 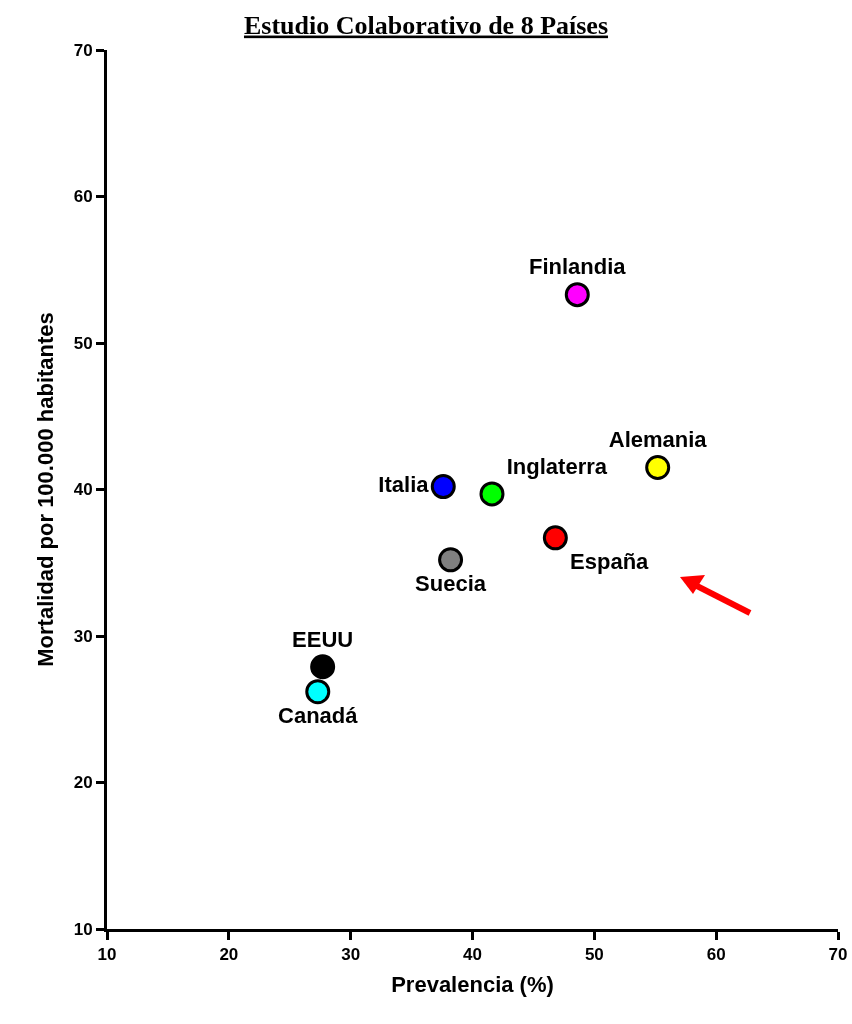 I want to click on x-tick-label: 70, so click(x=838, y=955).